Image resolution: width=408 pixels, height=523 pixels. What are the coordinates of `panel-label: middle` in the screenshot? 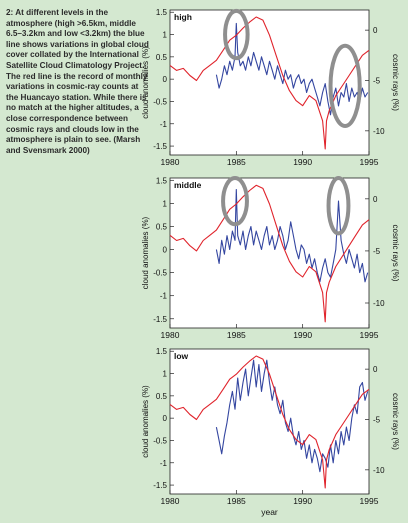 It's located at (188, 185).